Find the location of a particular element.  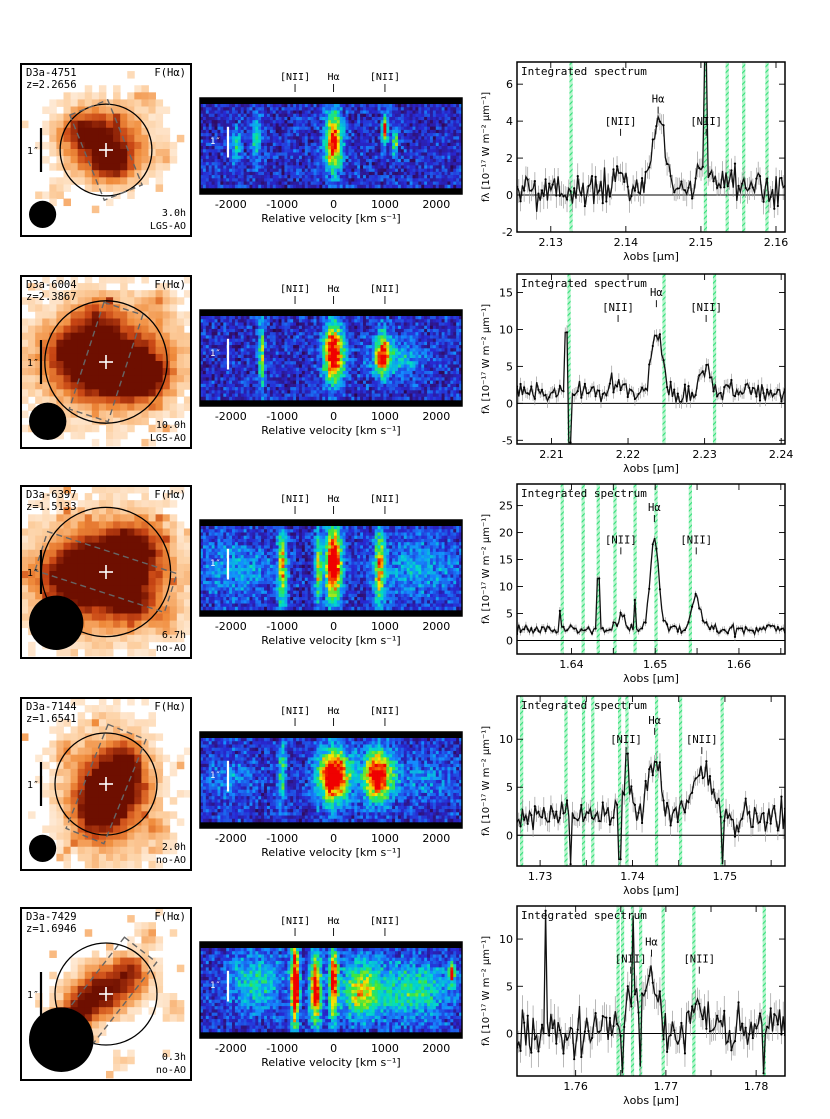

spectrum-point is located at coordinates (681, 181).